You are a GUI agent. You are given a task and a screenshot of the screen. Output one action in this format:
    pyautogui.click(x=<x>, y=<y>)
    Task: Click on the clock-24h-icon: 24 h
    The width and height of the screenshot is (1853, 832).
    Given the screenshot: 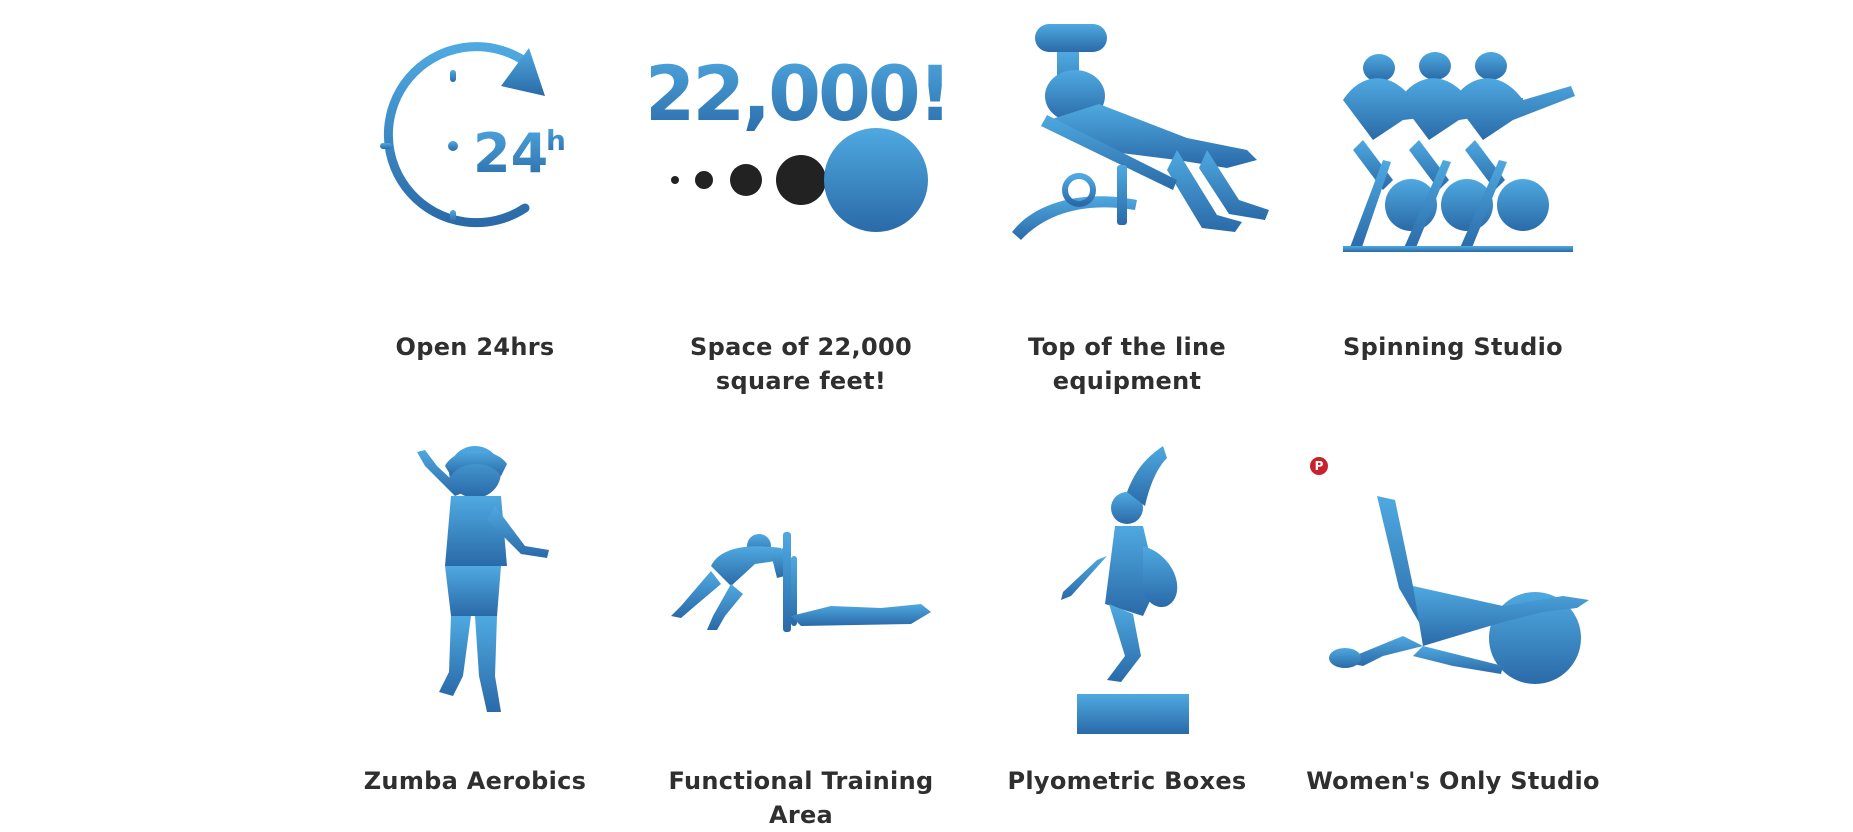 What is the action you would take?
    pyautogui.click(x=475, y=150)
    